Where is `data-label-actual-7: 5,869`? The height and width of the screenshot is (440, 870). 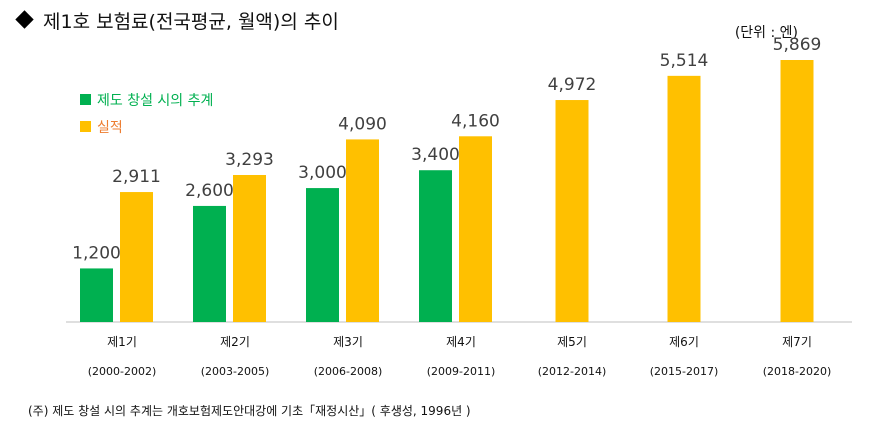
data-label-actual-7: 5,869 is located at coordinates (797, 45).